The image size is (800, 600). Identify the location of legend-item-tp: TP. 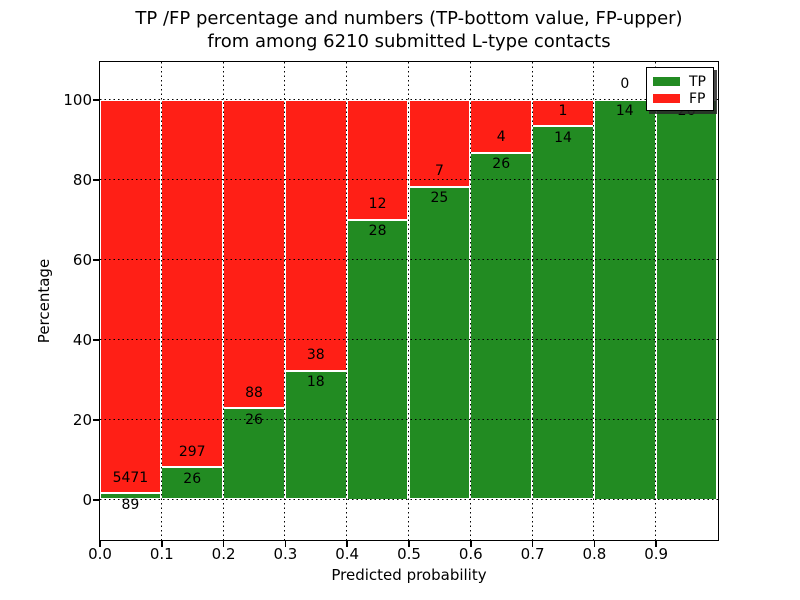
(680, 81).